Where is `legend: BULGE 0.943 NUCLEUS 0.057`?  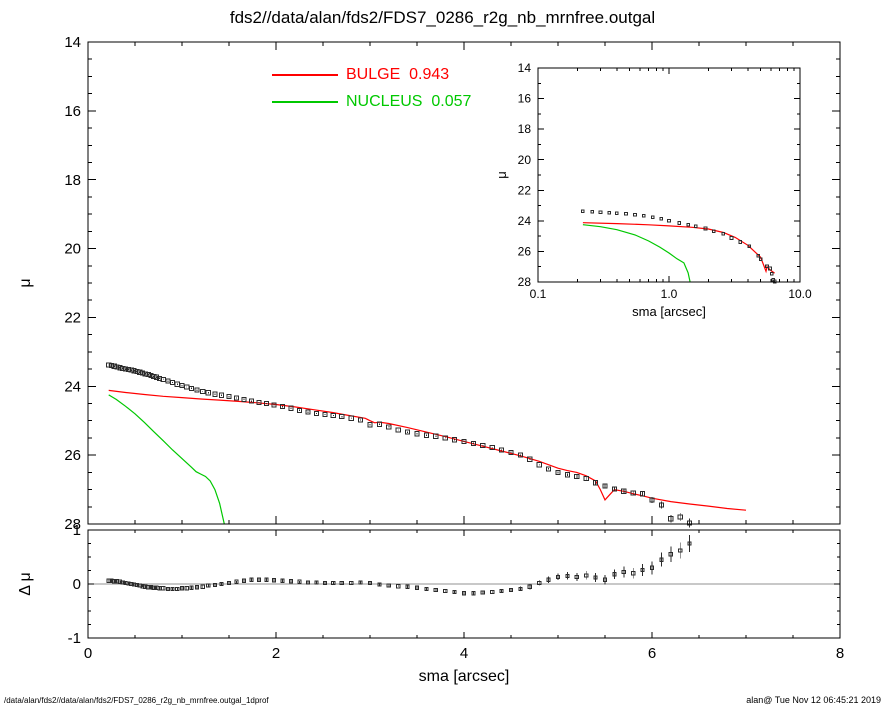
legend: BULGE 0.943 NUCLEUS 0.057 is located at coordinates (371, 88).